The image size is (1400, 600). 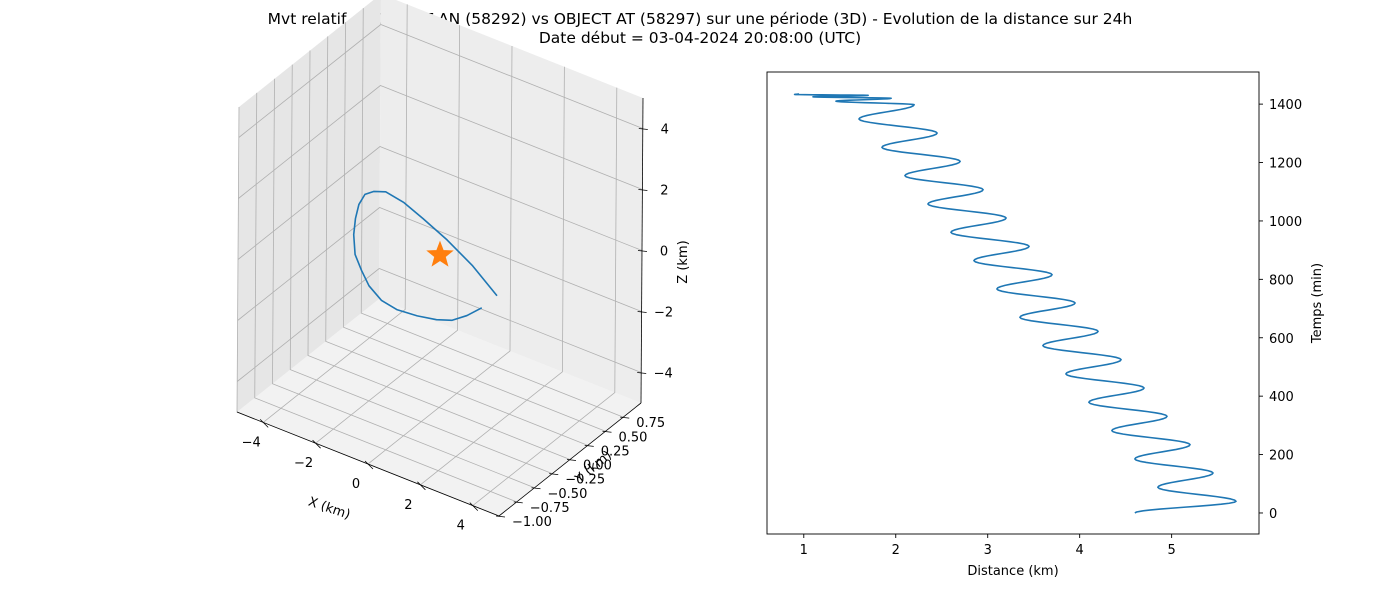 I want to click on x-tick-label: −2, so click(x=303, y=463).